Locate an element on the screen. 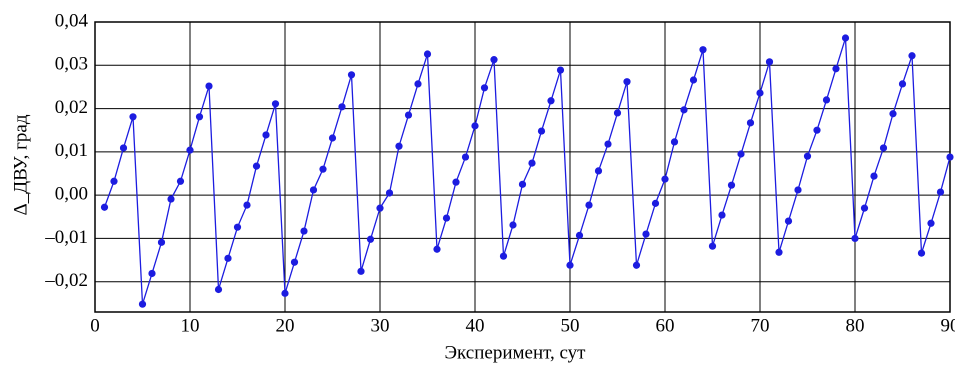 This screenshot has height=372, width=955. x-tick-label: 40 is located at coordinates (475, 325).